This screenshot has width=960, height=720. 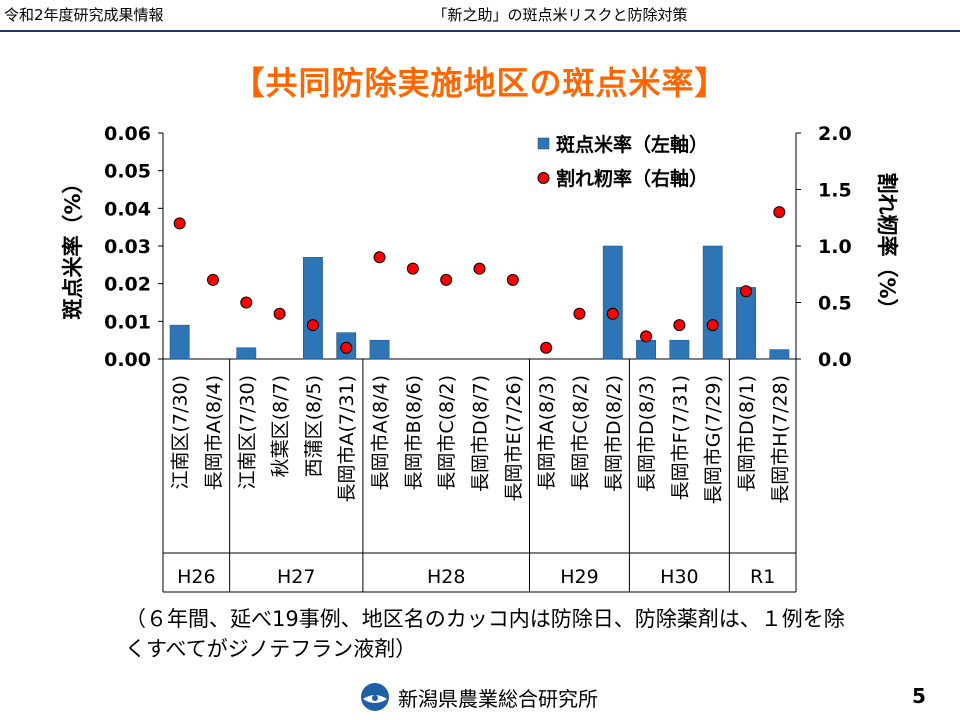 What do you see at coordinates (73, 245) in the screenshot?
I see `left-axis-title: 斑点米率（%）` at bounding box center [73, 245].